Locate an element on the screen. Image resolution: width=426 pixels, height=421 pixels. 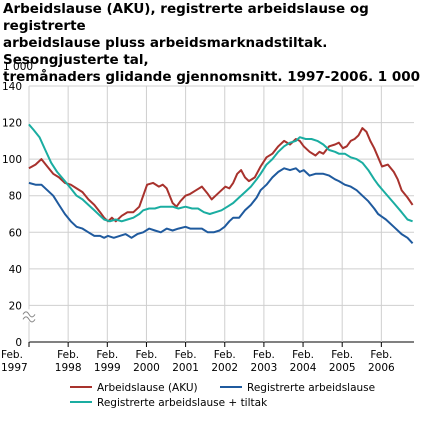
x-tick-label-year: 2005 is located at coordinates (342, 368).